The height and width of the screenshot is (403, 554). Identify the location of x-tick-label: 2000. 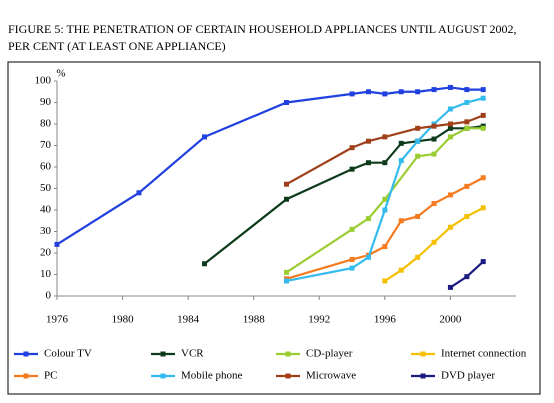
(450, 320).